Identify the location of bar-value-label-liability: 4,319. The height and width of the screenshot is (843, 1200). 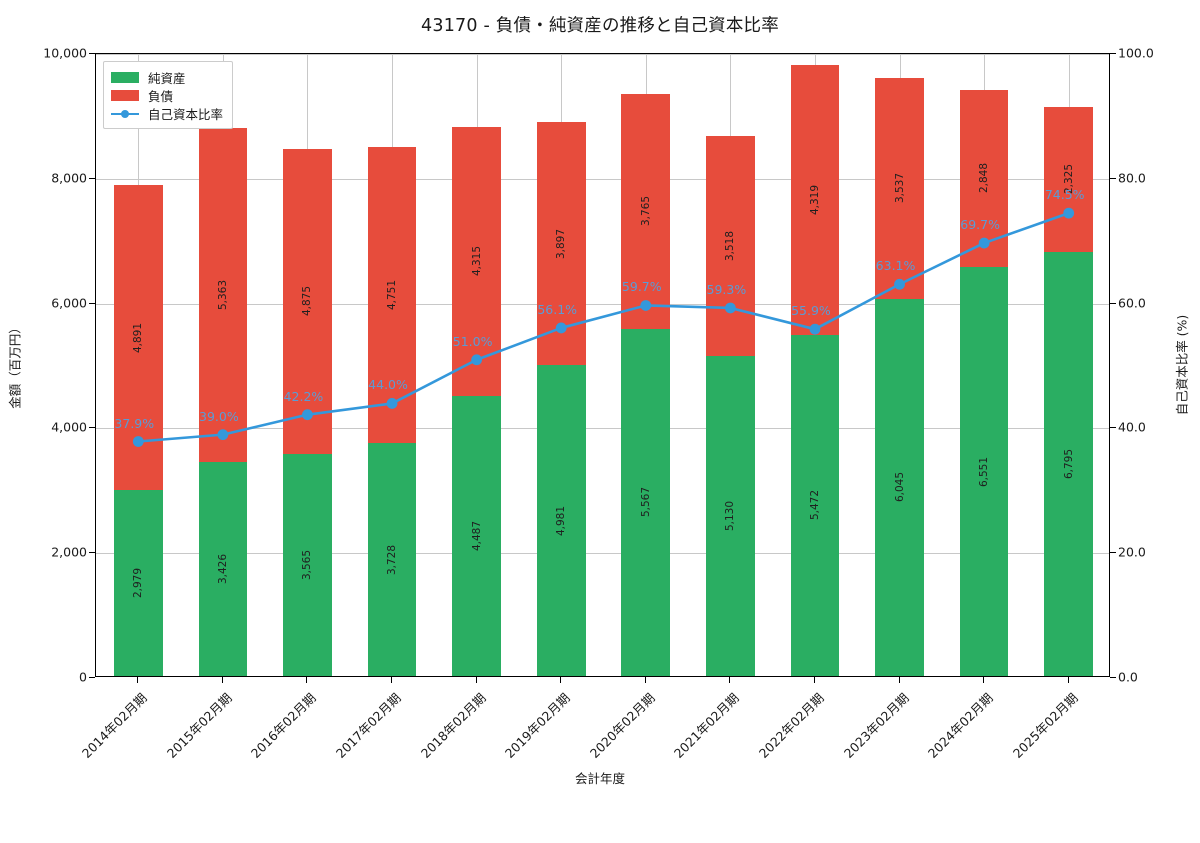
(814, 199).